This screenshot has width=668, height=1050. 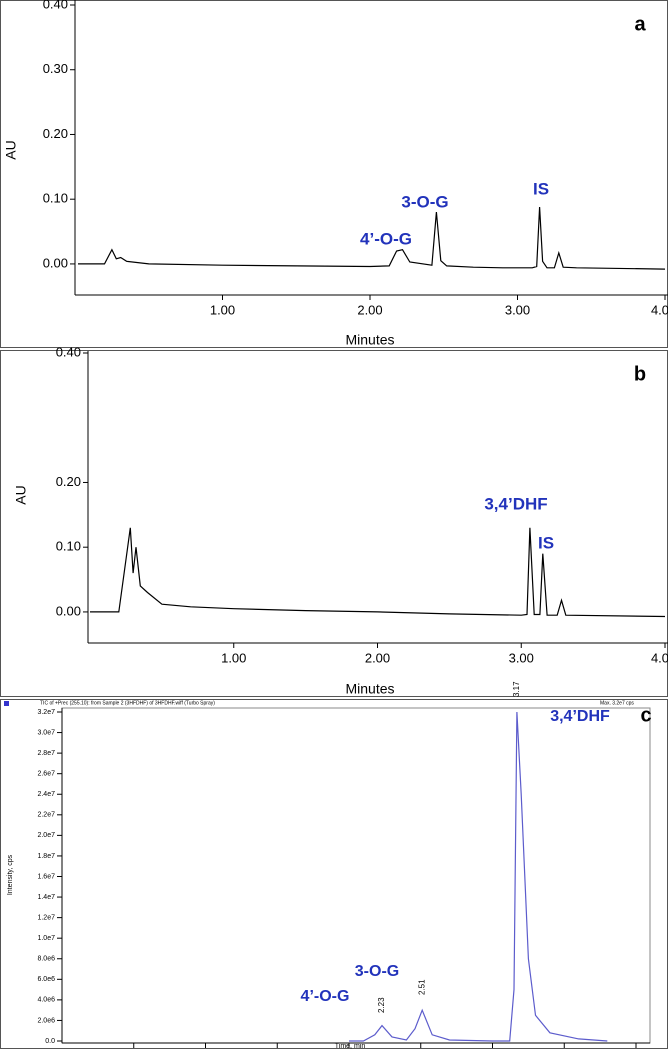 What do you see at coordinates (46, 753) in the screenshot?
I see `y-tick-label: 2.8e7` at bounding box center [46, 753].